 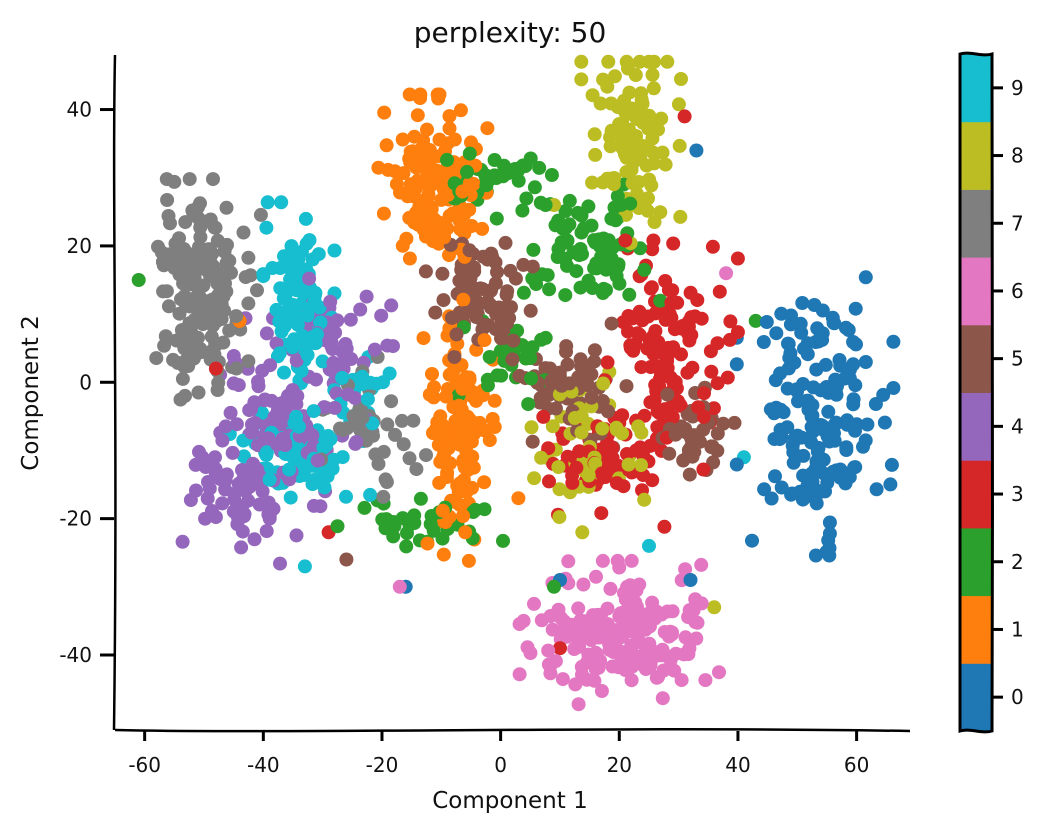 I want to click on y-tick-label: -20, so click(x=75, y=519).